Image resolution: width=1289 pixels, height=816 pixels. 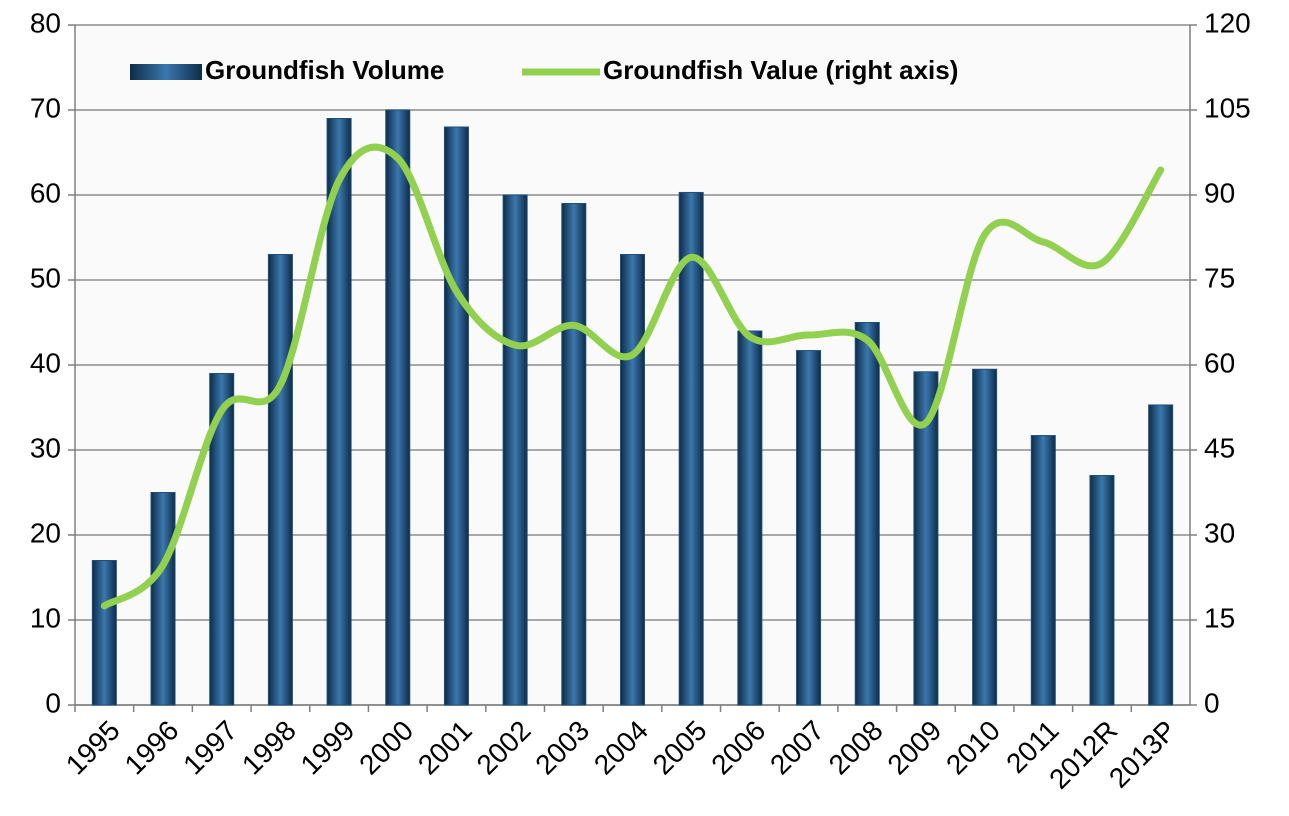 I want to click on y2-tick-label: 45, so click(x=1219, y=447).